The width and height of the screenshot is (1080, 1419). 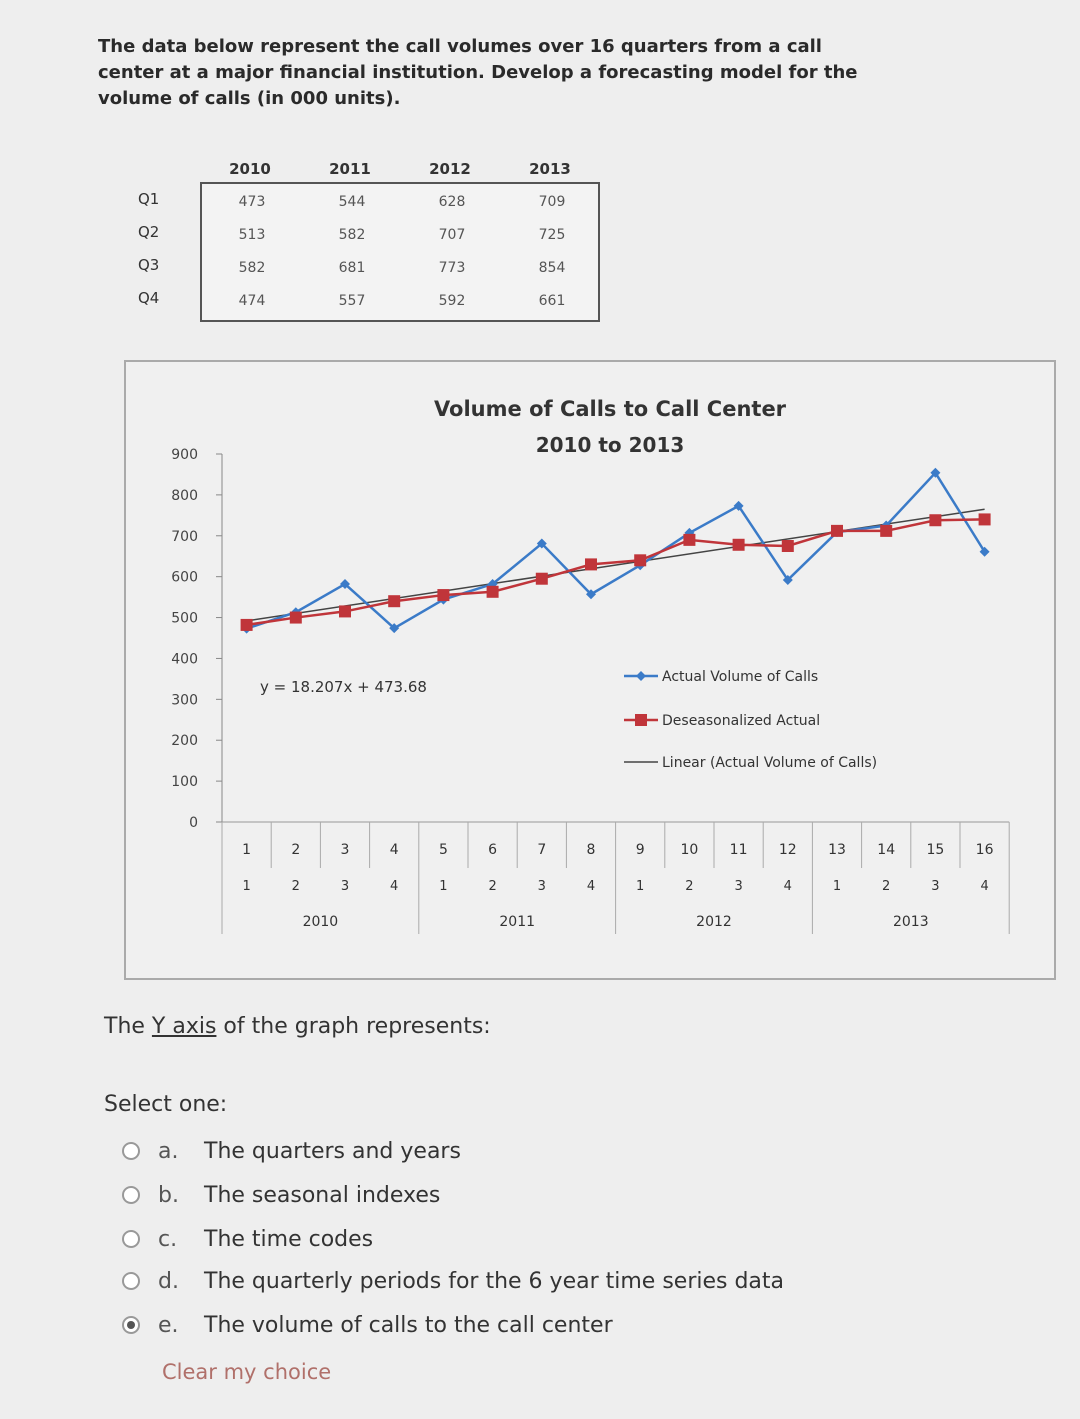 I want to click on table-cell: 557, so click(x=352, y=301).